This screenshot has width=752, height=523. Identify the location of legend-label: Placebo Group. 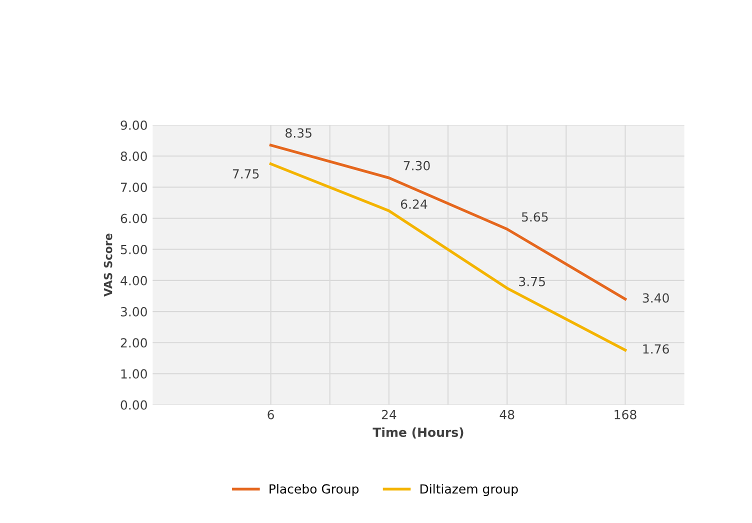
(314, 490).